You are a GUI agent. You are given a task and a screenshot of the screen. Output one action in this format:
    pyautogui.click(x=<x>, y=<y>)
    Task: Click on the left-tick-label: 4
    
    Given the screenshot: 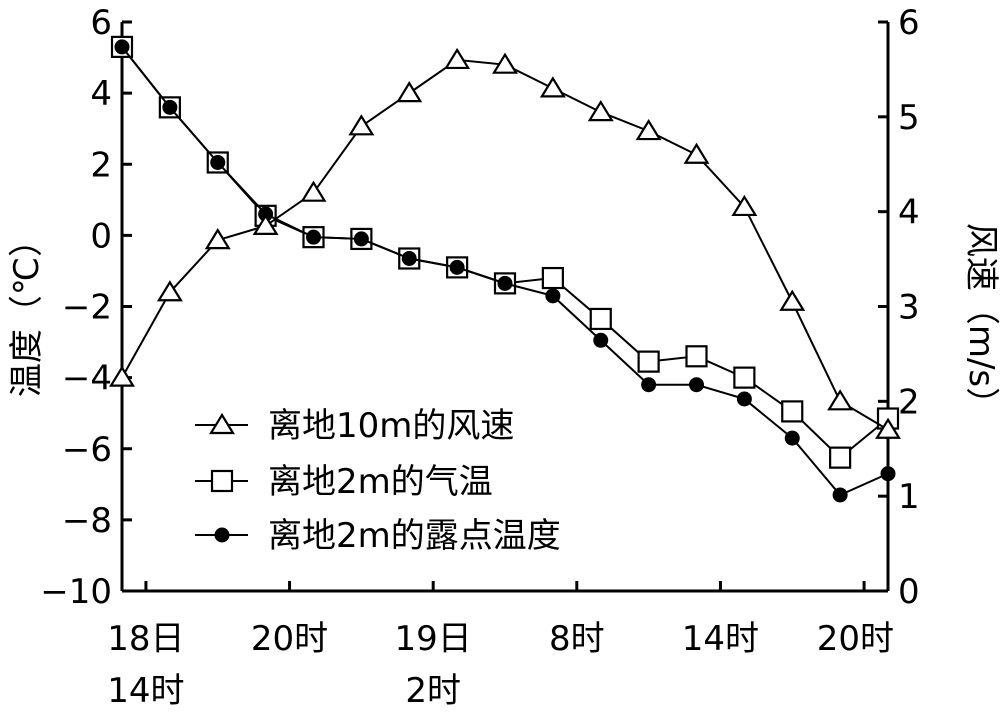 What is the action you would take?
    pyautogui.click(x=101, y=94)
    